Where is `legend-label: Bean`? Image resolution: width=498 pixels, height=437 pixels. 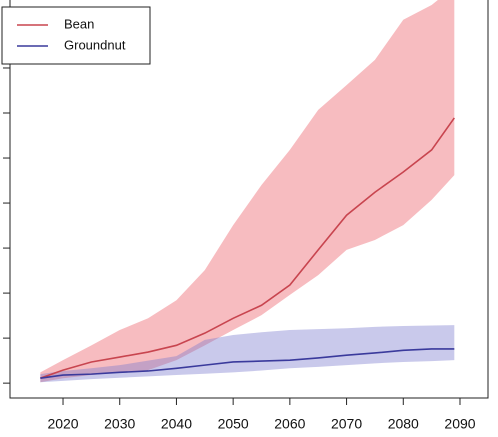
legend-label: Bean is located at coordinates (79, 23).